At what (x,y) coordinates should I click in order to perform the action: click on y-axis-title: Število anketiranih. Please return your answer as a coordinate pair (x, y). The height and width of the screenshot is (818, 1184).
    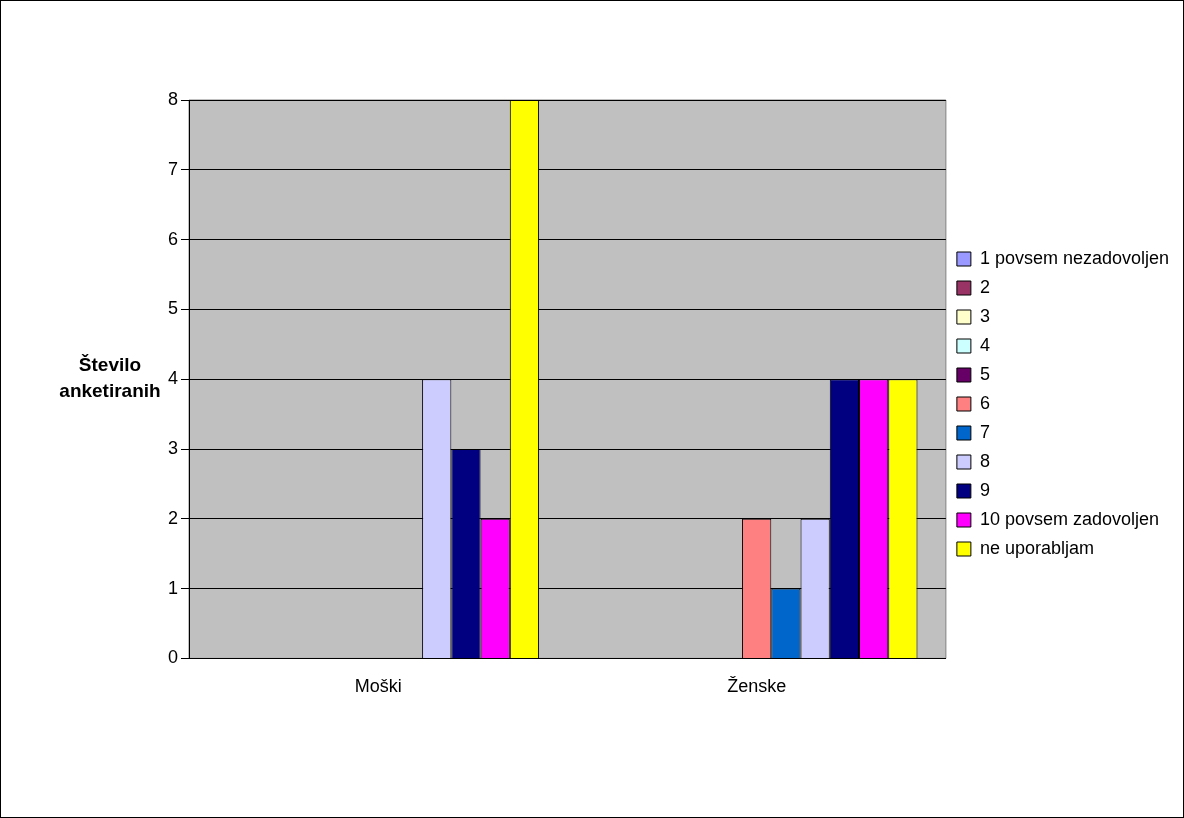
    Looking at the image, I should click on (110, 378).